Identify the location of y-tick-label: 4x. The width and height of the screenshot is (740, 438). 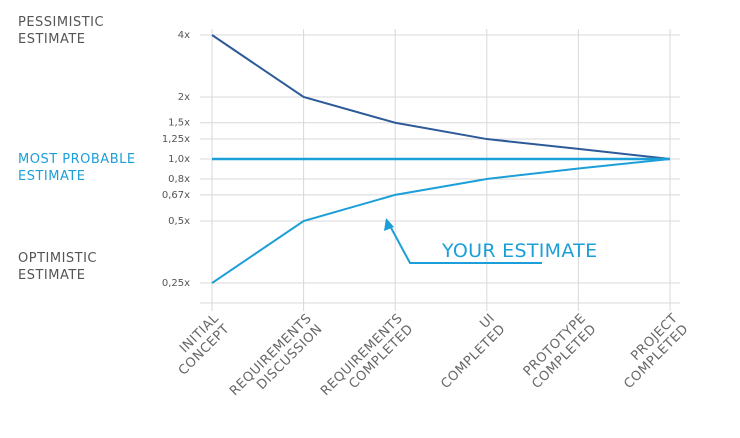
(184, 35).